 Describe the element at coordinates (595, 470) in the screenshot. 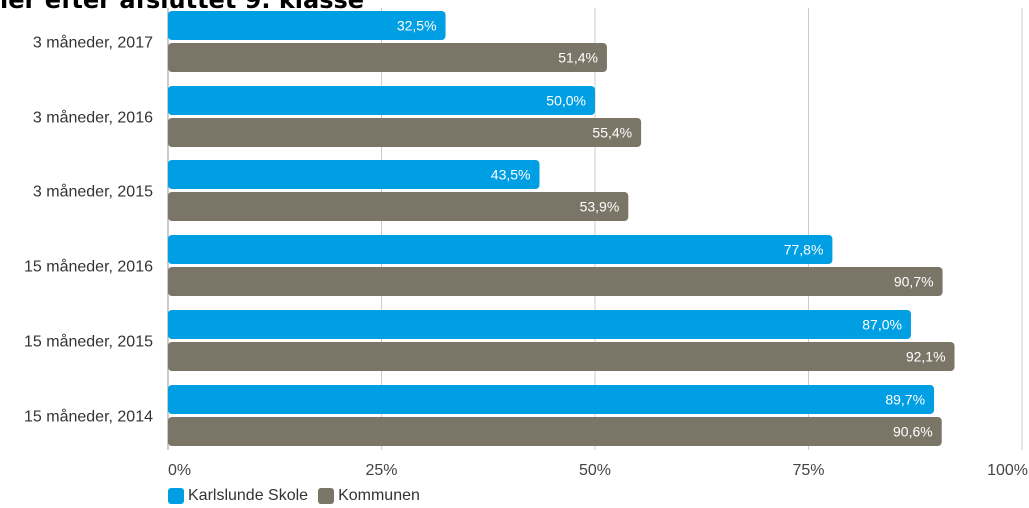

I see `x-tick-label: 50%` at that location.